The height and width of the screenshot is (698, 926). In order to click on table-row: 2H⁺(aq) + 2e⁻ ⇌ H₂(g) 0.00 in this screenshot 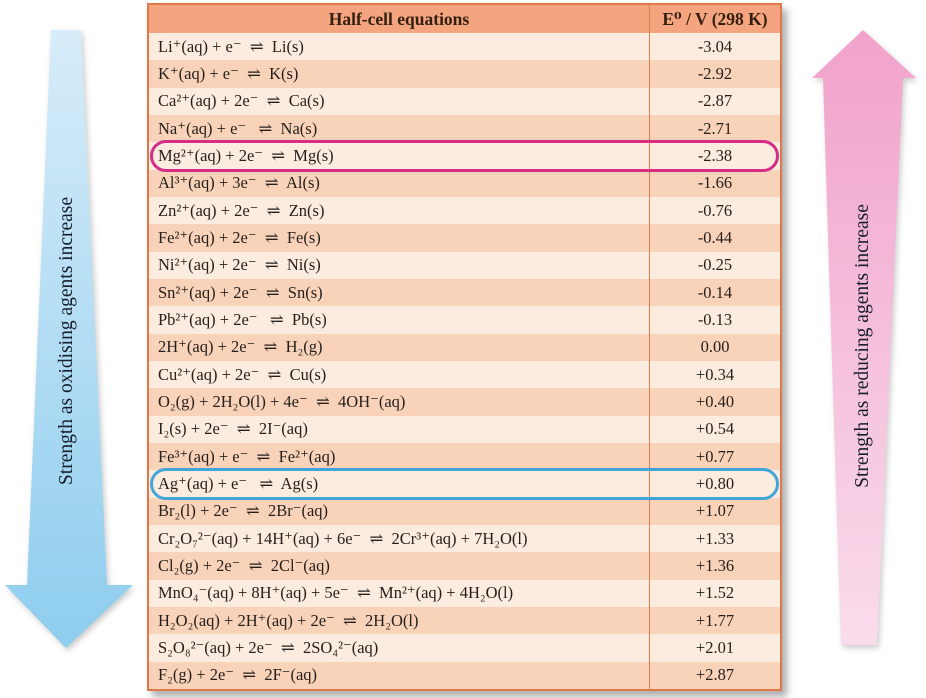, I will do `click(464, 347)`.